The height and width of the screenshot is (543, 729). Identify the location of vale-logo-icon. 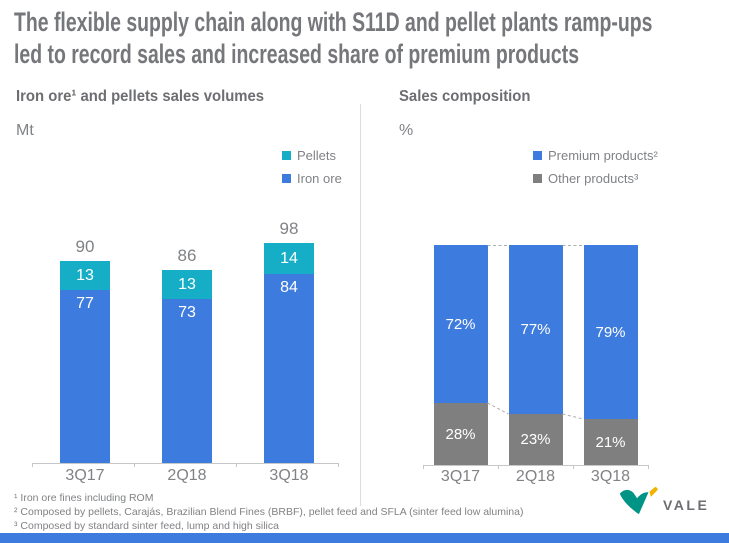
(638, 500).